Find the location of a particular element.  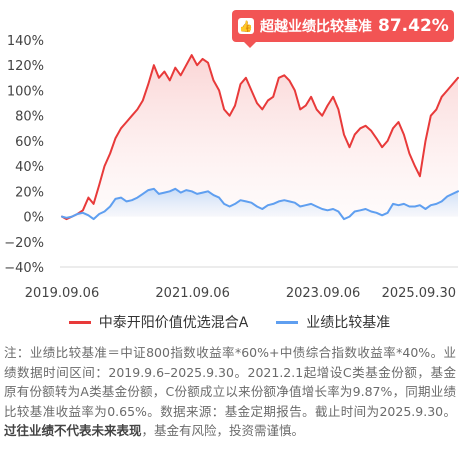

x-tick-label: 2021.09.06 is located at coordinates (192, 293).